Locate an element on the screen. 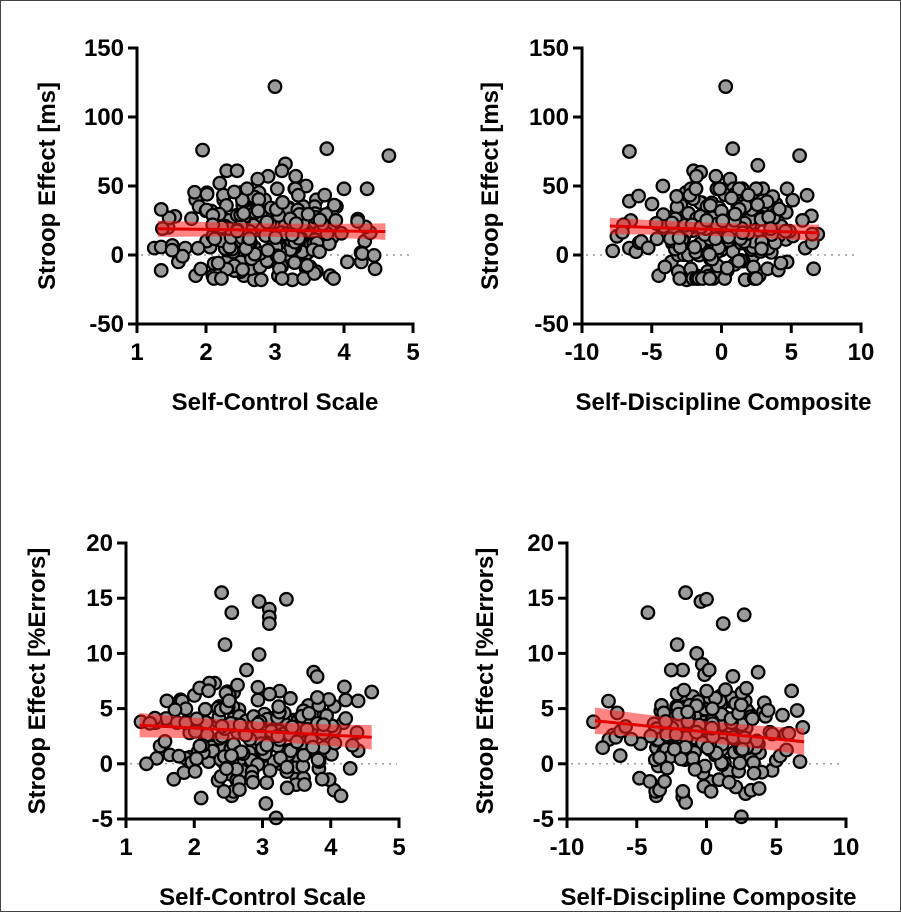 The width and height of the screenshot is (901, 913). y-tick-label: 10 is located at coordinates (99, 653).